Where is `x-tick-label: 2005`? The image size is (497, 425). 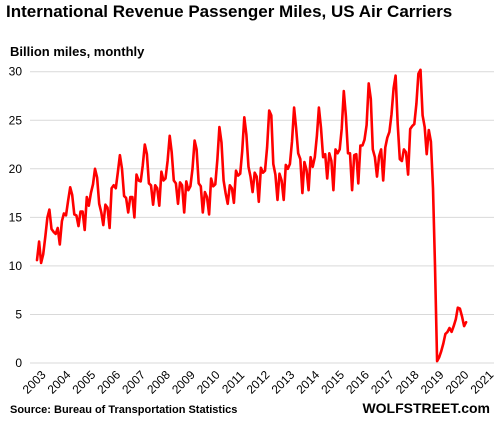 x-tick-label: 2005 is located at coordinates (84, 382).